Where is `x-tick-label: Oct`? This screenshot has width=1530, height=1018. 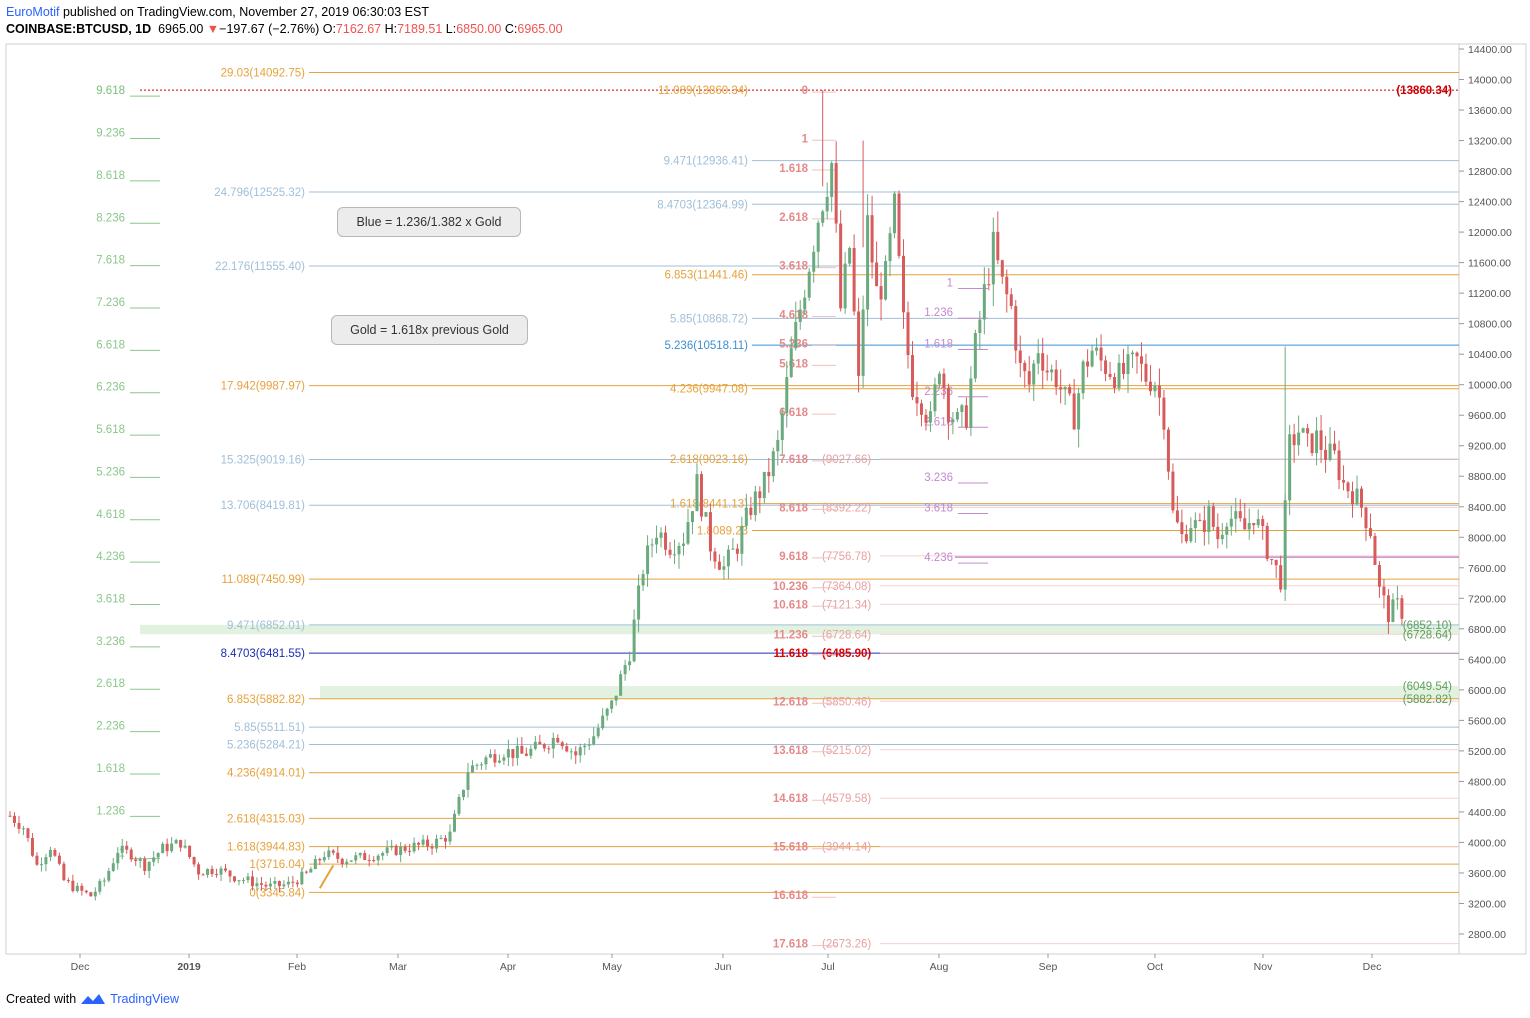 x-tick-label: Oct is located at coordinates (1155, 967).